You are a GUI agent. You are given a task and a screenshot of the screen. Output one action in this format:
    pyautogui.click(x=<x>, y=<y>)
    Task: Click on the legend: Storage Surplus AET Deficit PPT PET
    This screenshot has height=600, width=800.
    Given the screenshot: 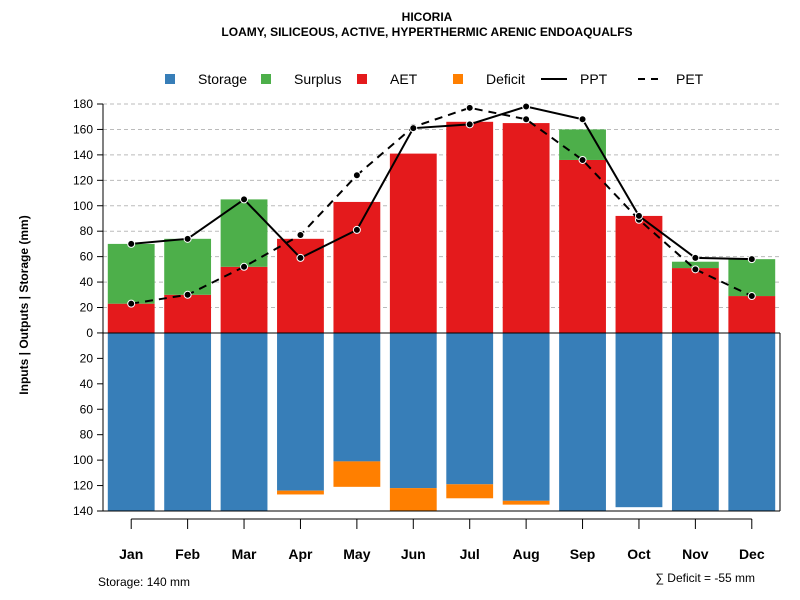 What is the action you would take?
    pyautogui.click(x=434, y=79)
    